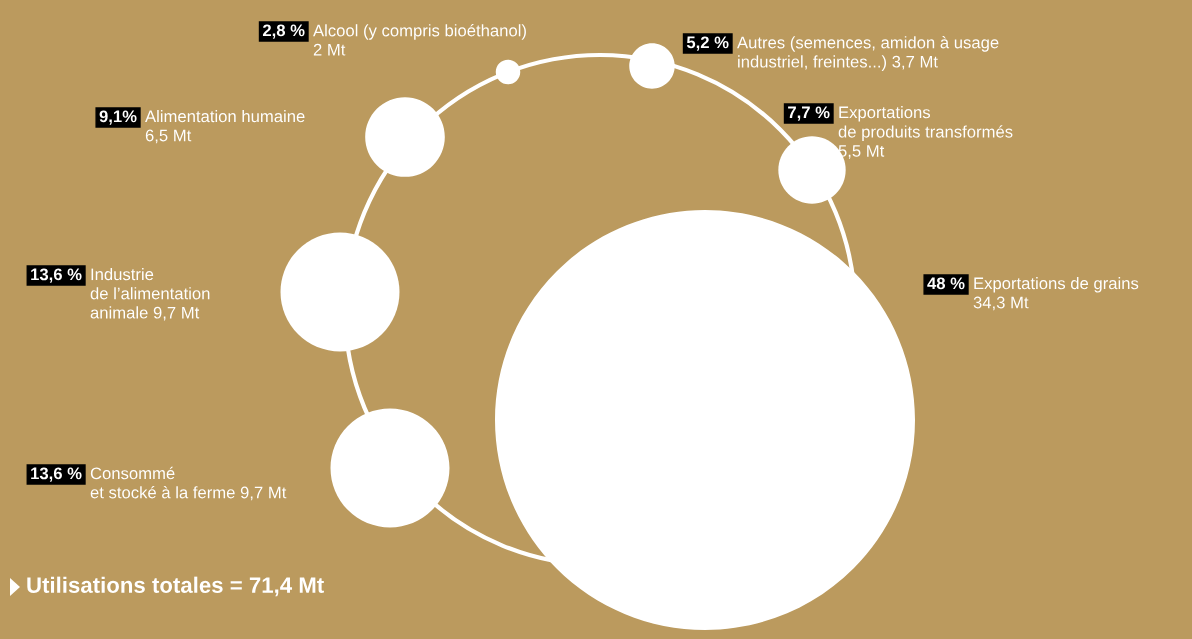 This screenshot has width=1192, height=639. Describe the element at coordinates (868, 53) in the screenshot. I see `category-label: Autres (semences, amidon à usage industriel, freintes...) 3,7 Mt` at that location.